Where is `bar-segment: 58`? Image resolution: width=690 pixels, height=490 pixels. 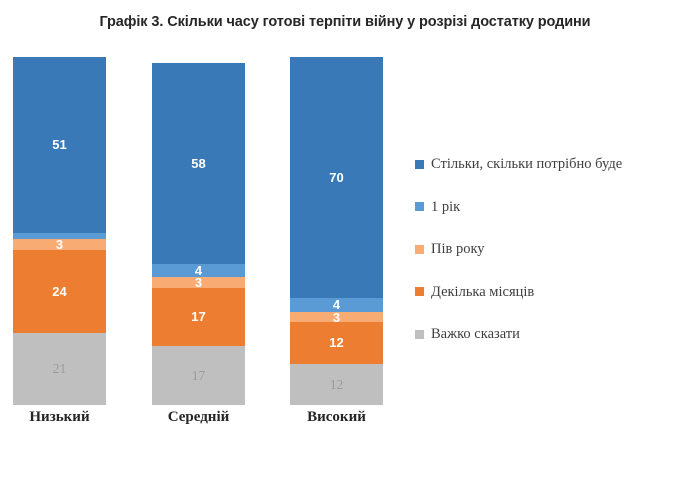
bar-segment: 58 is located at coordinates (198, 163).